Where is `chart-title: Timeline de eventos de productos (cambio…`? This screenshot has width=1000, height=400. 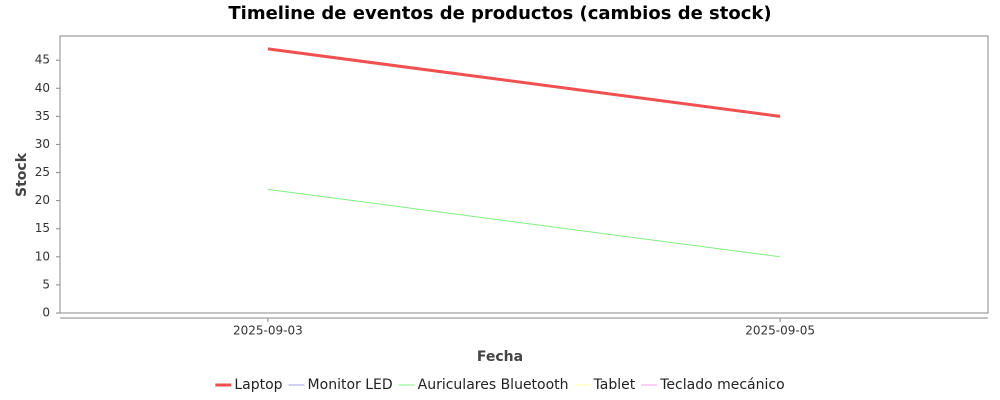 chart-title: Timeline de eventos de productos (cambio… is located at coordinates (499, 13).